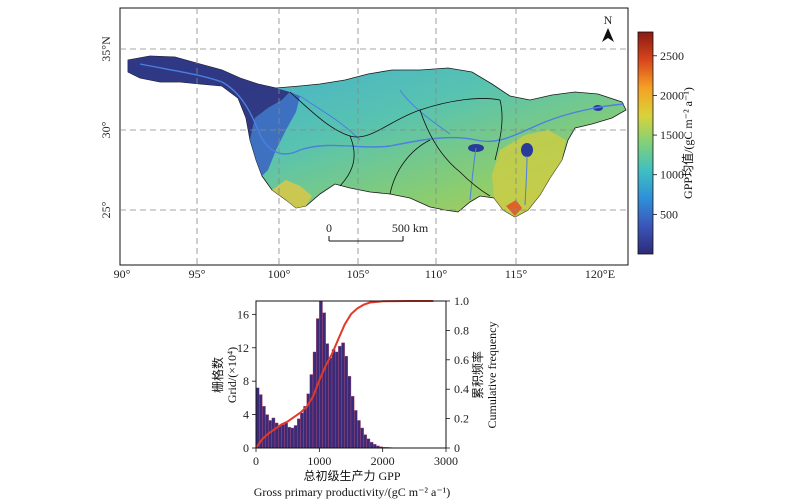  I want to click on colorbar-tick-label: 1500, so click(672, 135).